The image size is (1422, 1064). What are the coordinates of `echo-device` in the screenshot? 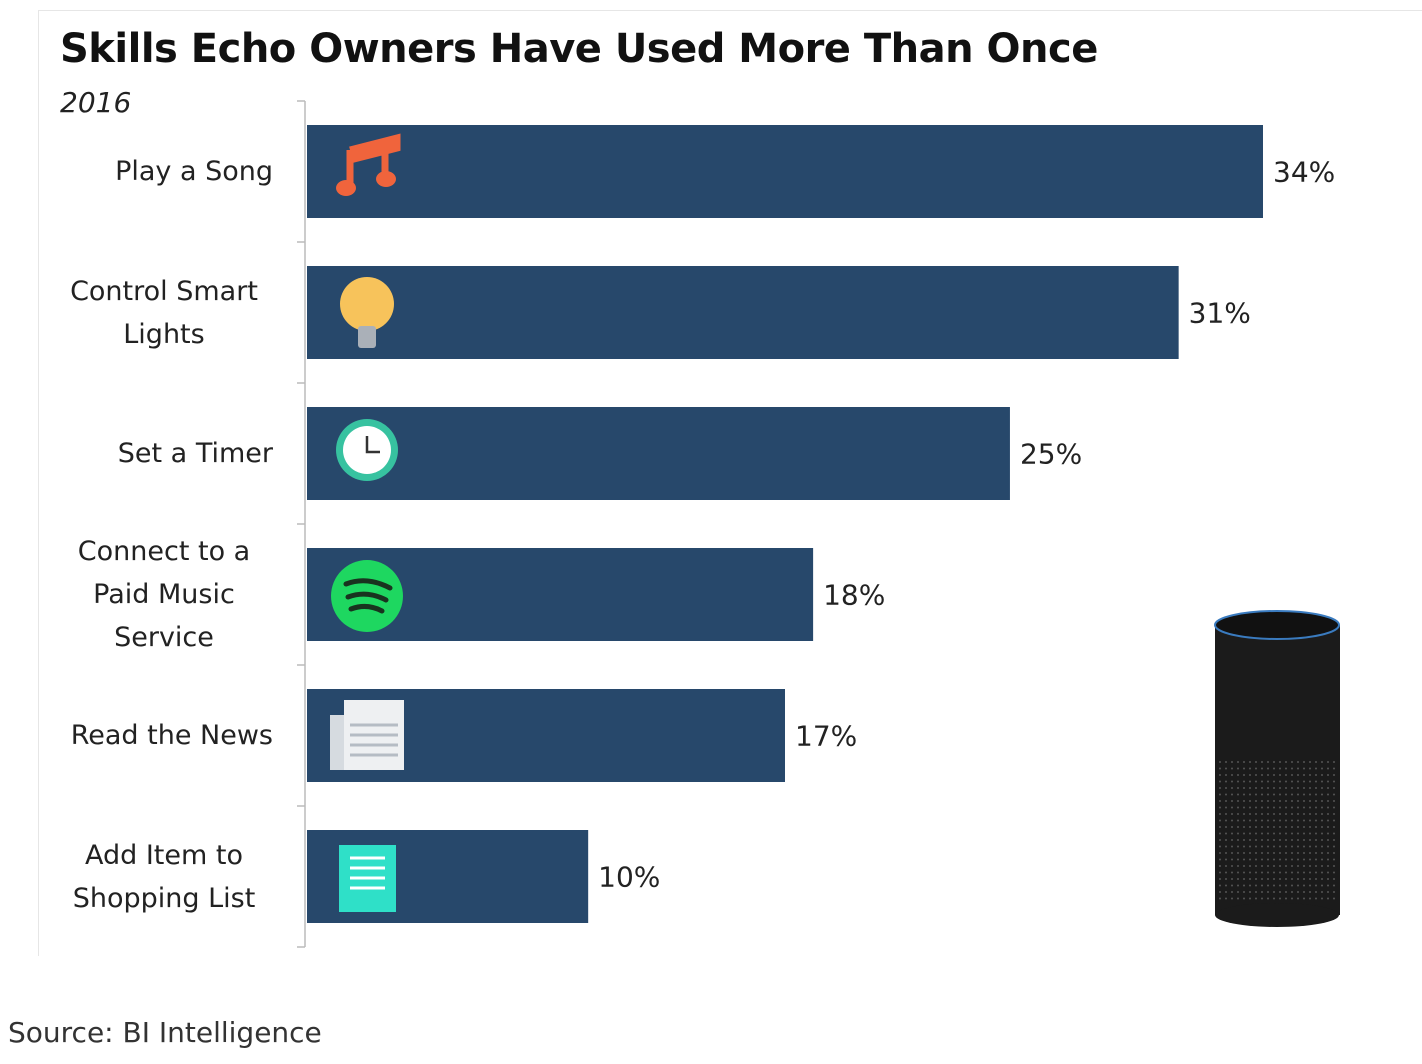 It's located at (1277, 768).